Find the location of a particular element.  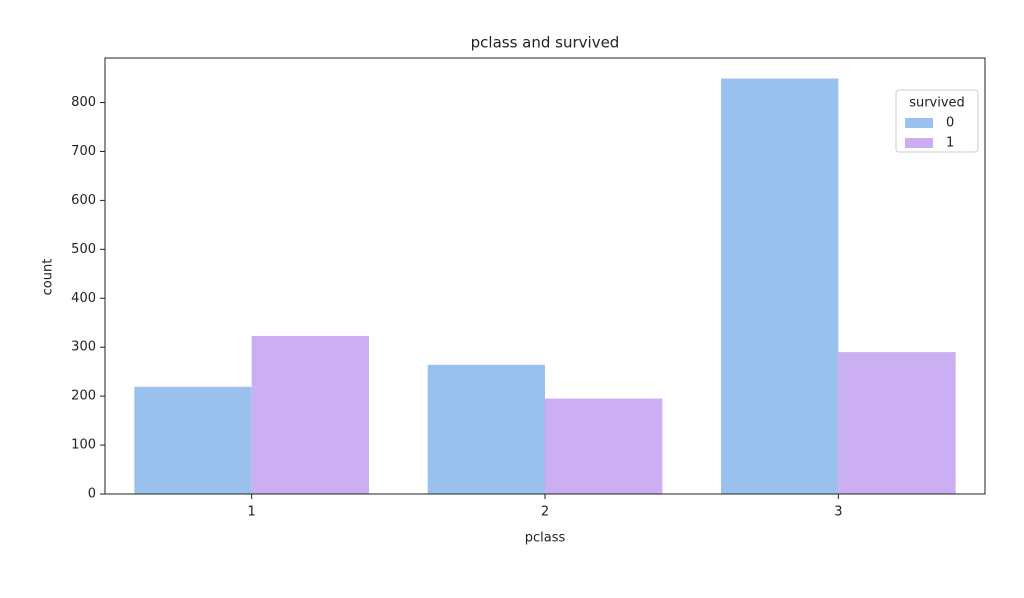

y-tick-label: 800 is located at coordinates (83, 102).